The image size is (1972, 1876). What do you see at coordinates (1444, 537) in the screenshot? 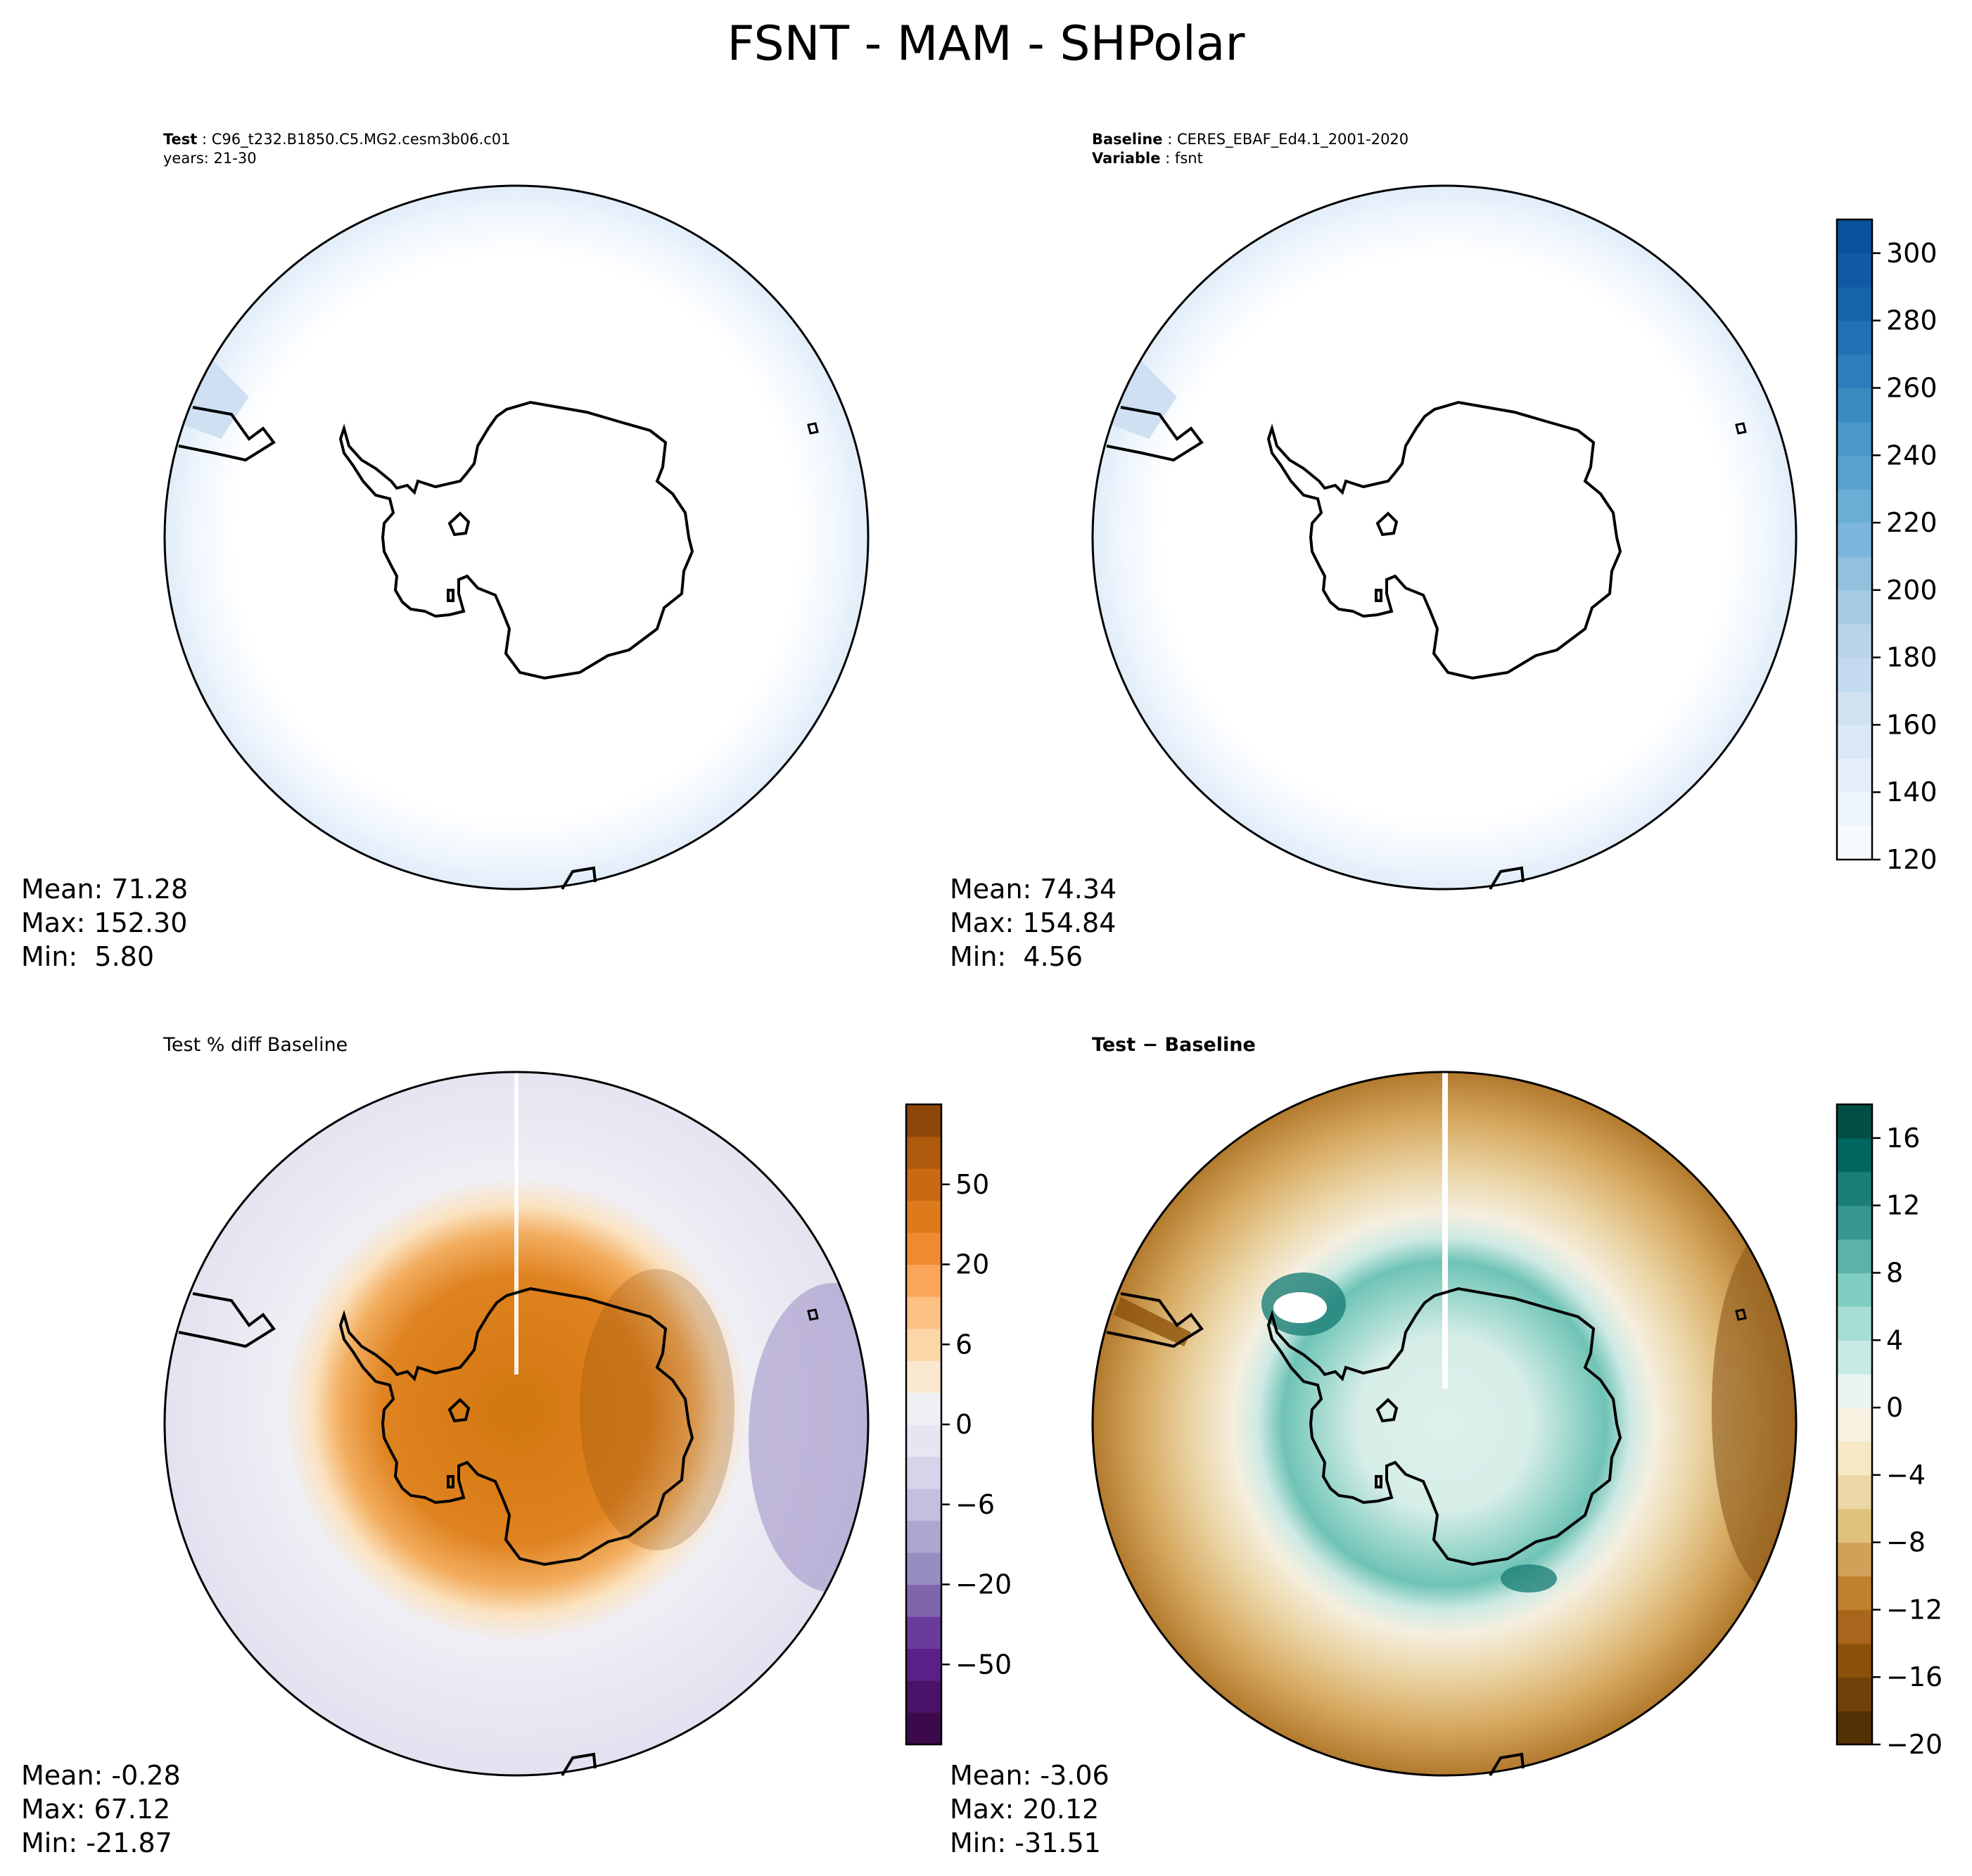
I see `baseline-map-field` at bounding box center [1444, 537].